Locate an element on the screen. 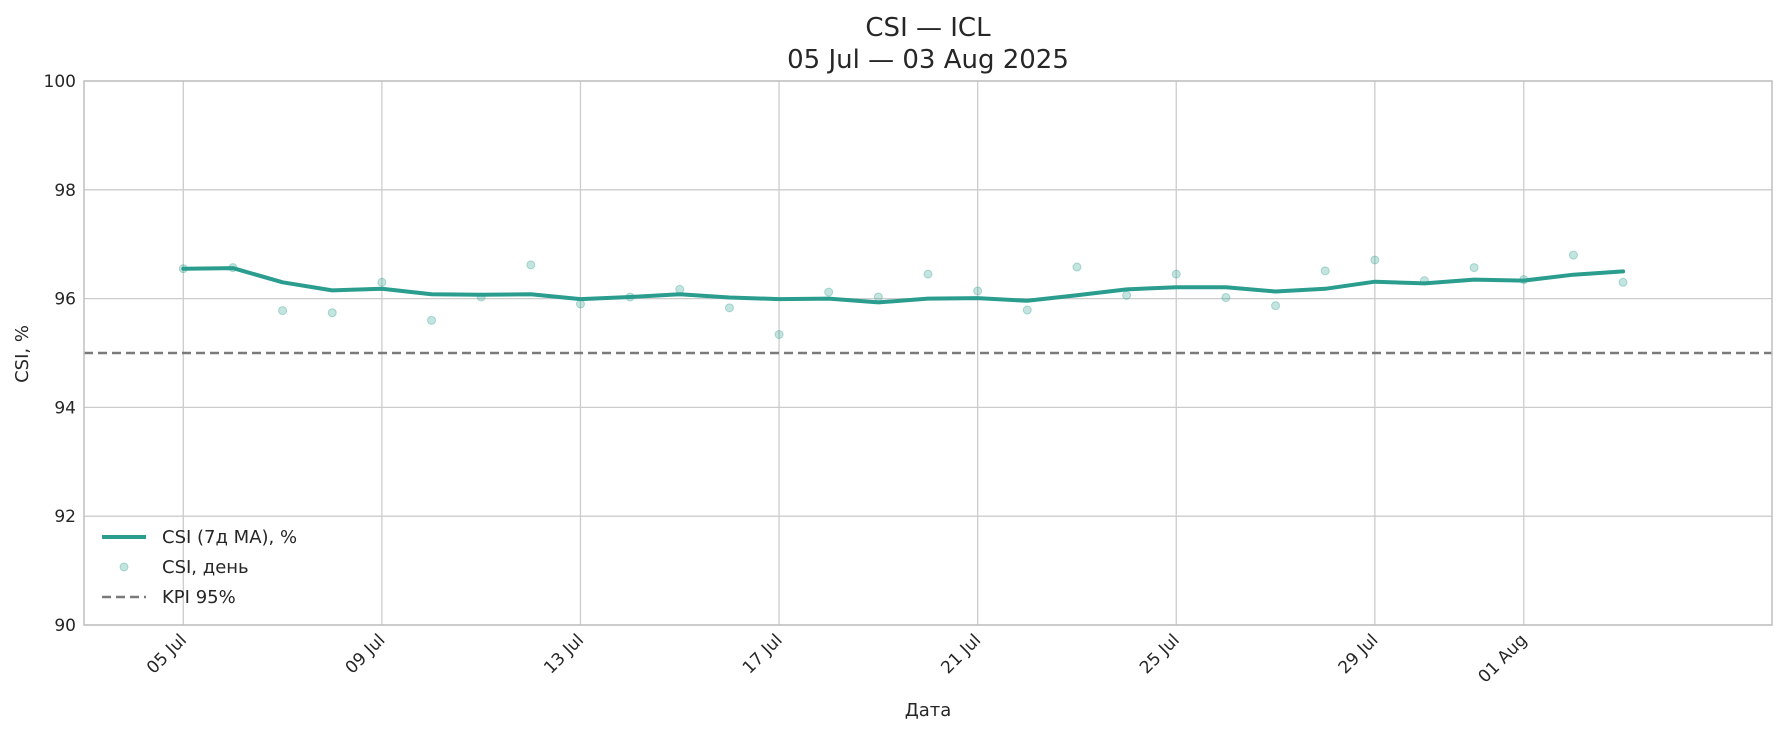 Image resolution: width=1783 pixels, height=737 pixels. y-tick-label: 98 is located at coordinates (65, 191).